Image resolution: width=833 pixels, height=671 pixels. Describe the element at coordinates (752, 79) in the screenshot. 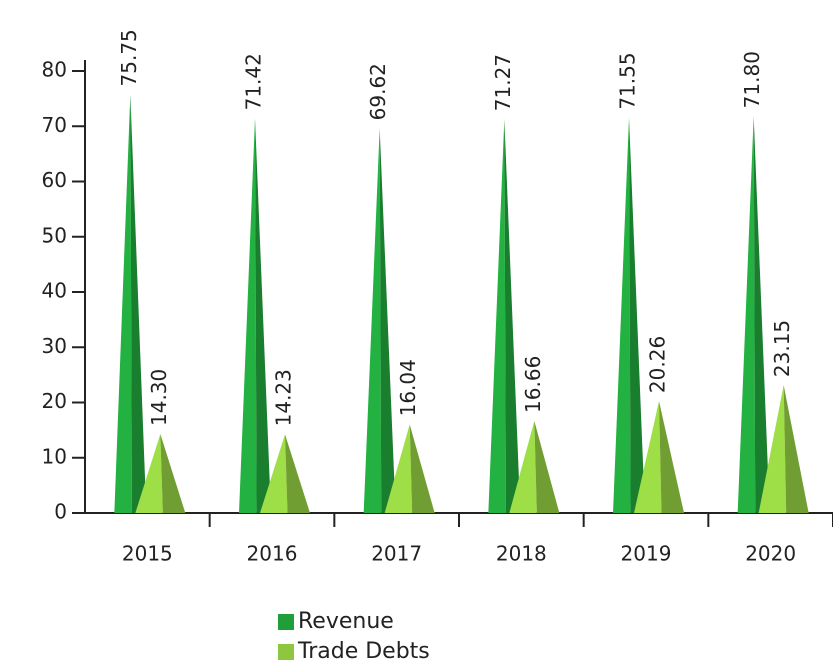

I see `data-label: 71.80` at that location.